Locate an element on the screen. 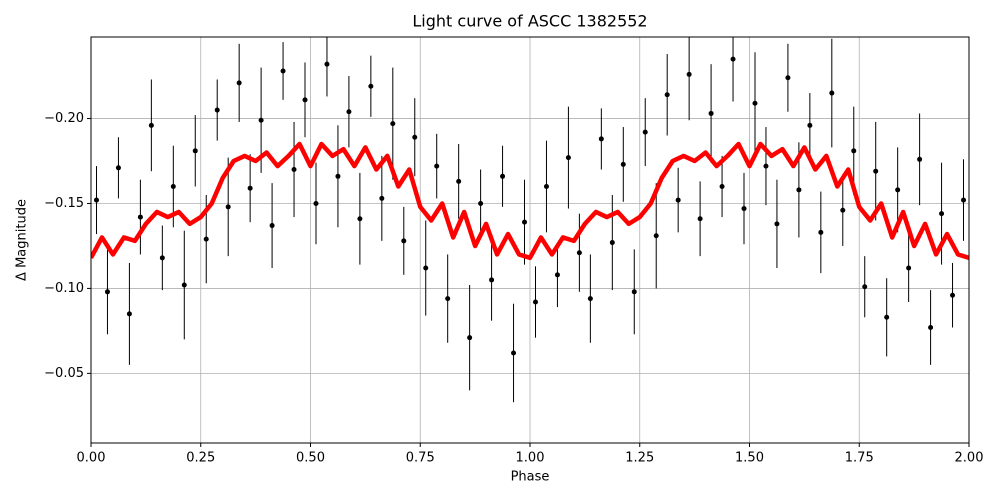 This screenshot has width=1000, height=500. y-tick-label: −0.20 is located at coordinates (64, 118).